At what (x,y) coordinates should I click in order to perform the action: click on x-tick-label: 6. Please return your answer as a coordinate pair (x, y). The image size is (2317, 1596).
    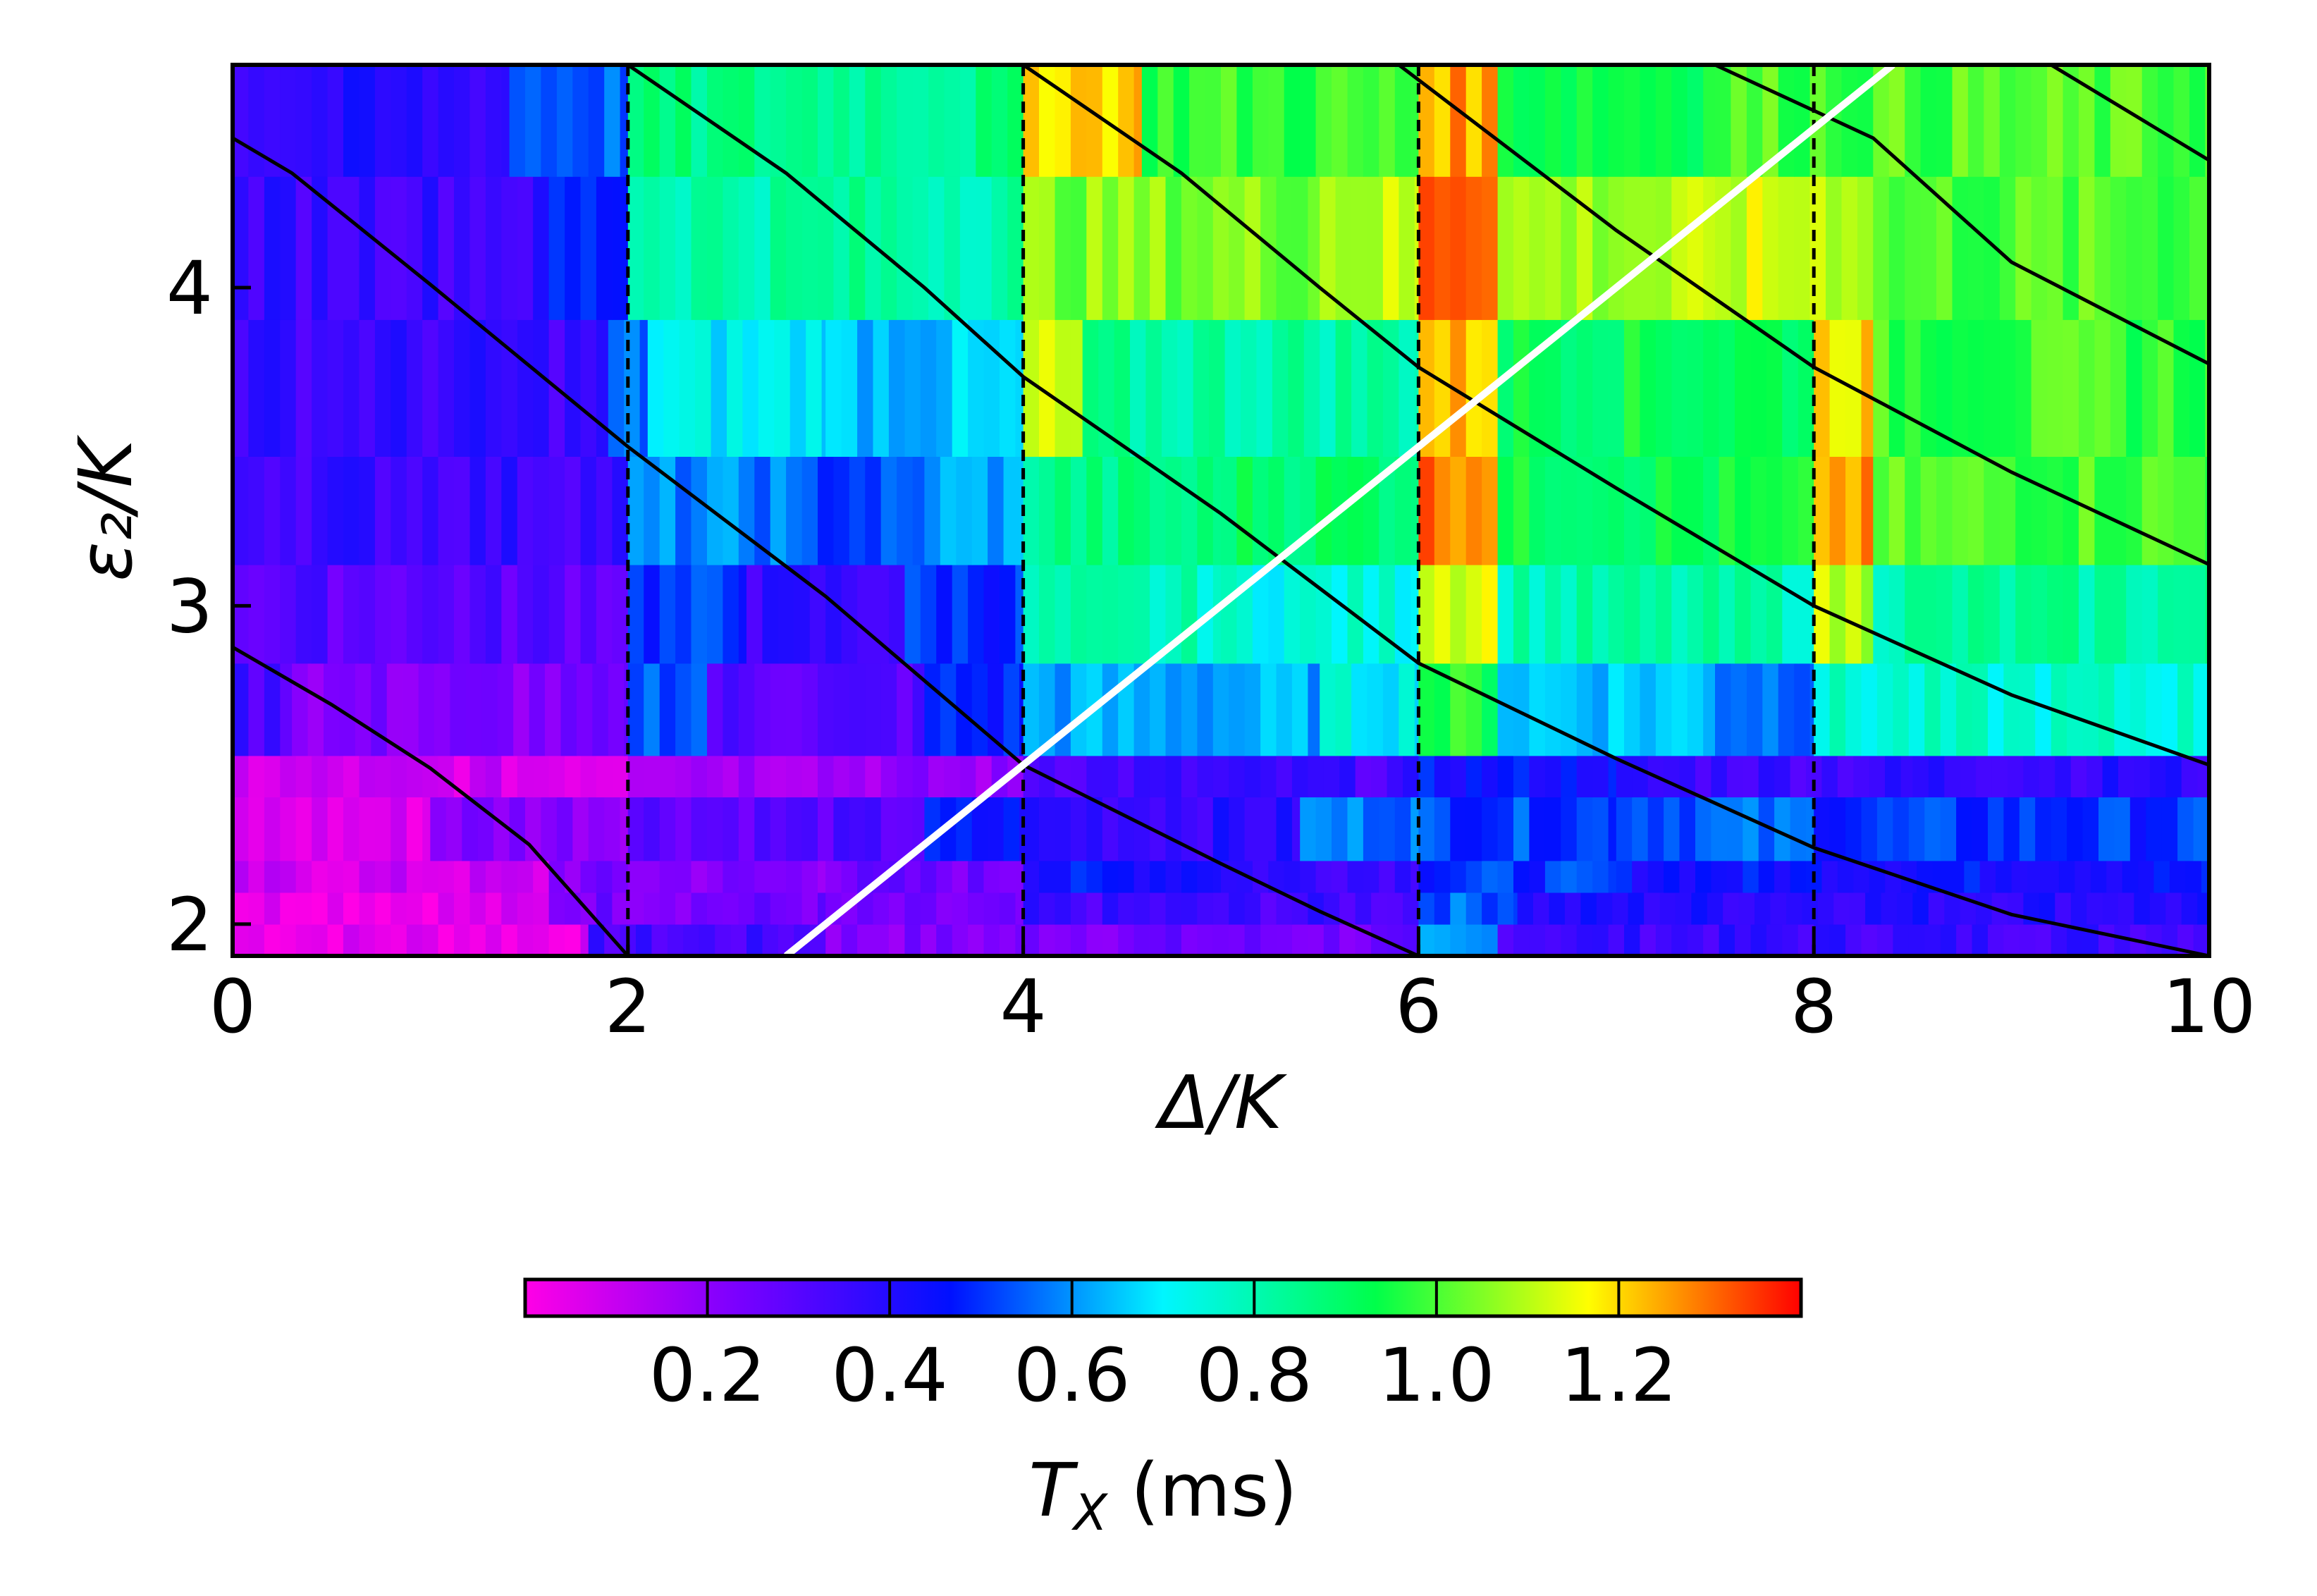
    Looking at the image, I should click on (1419, 1007).